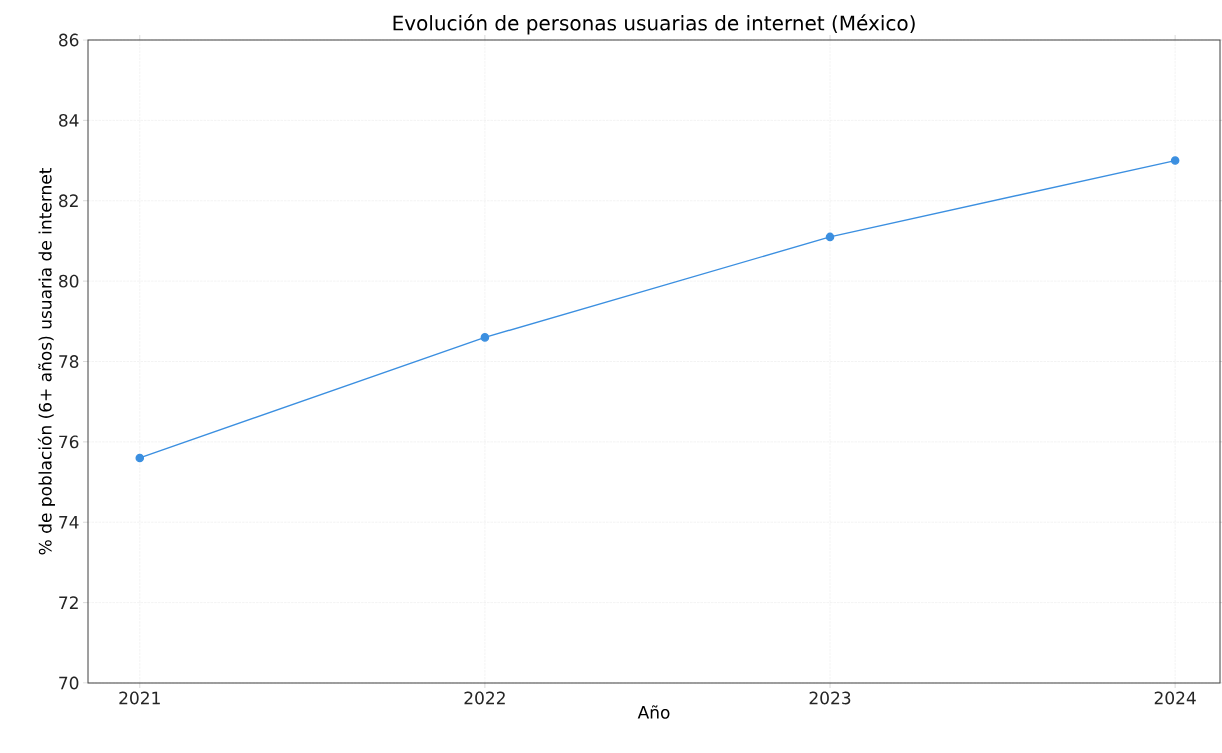  What do you see at coordinates (484, 698) in the screenshot?
I see `x-tick-label: 2022` at bounding box center [484, 698].